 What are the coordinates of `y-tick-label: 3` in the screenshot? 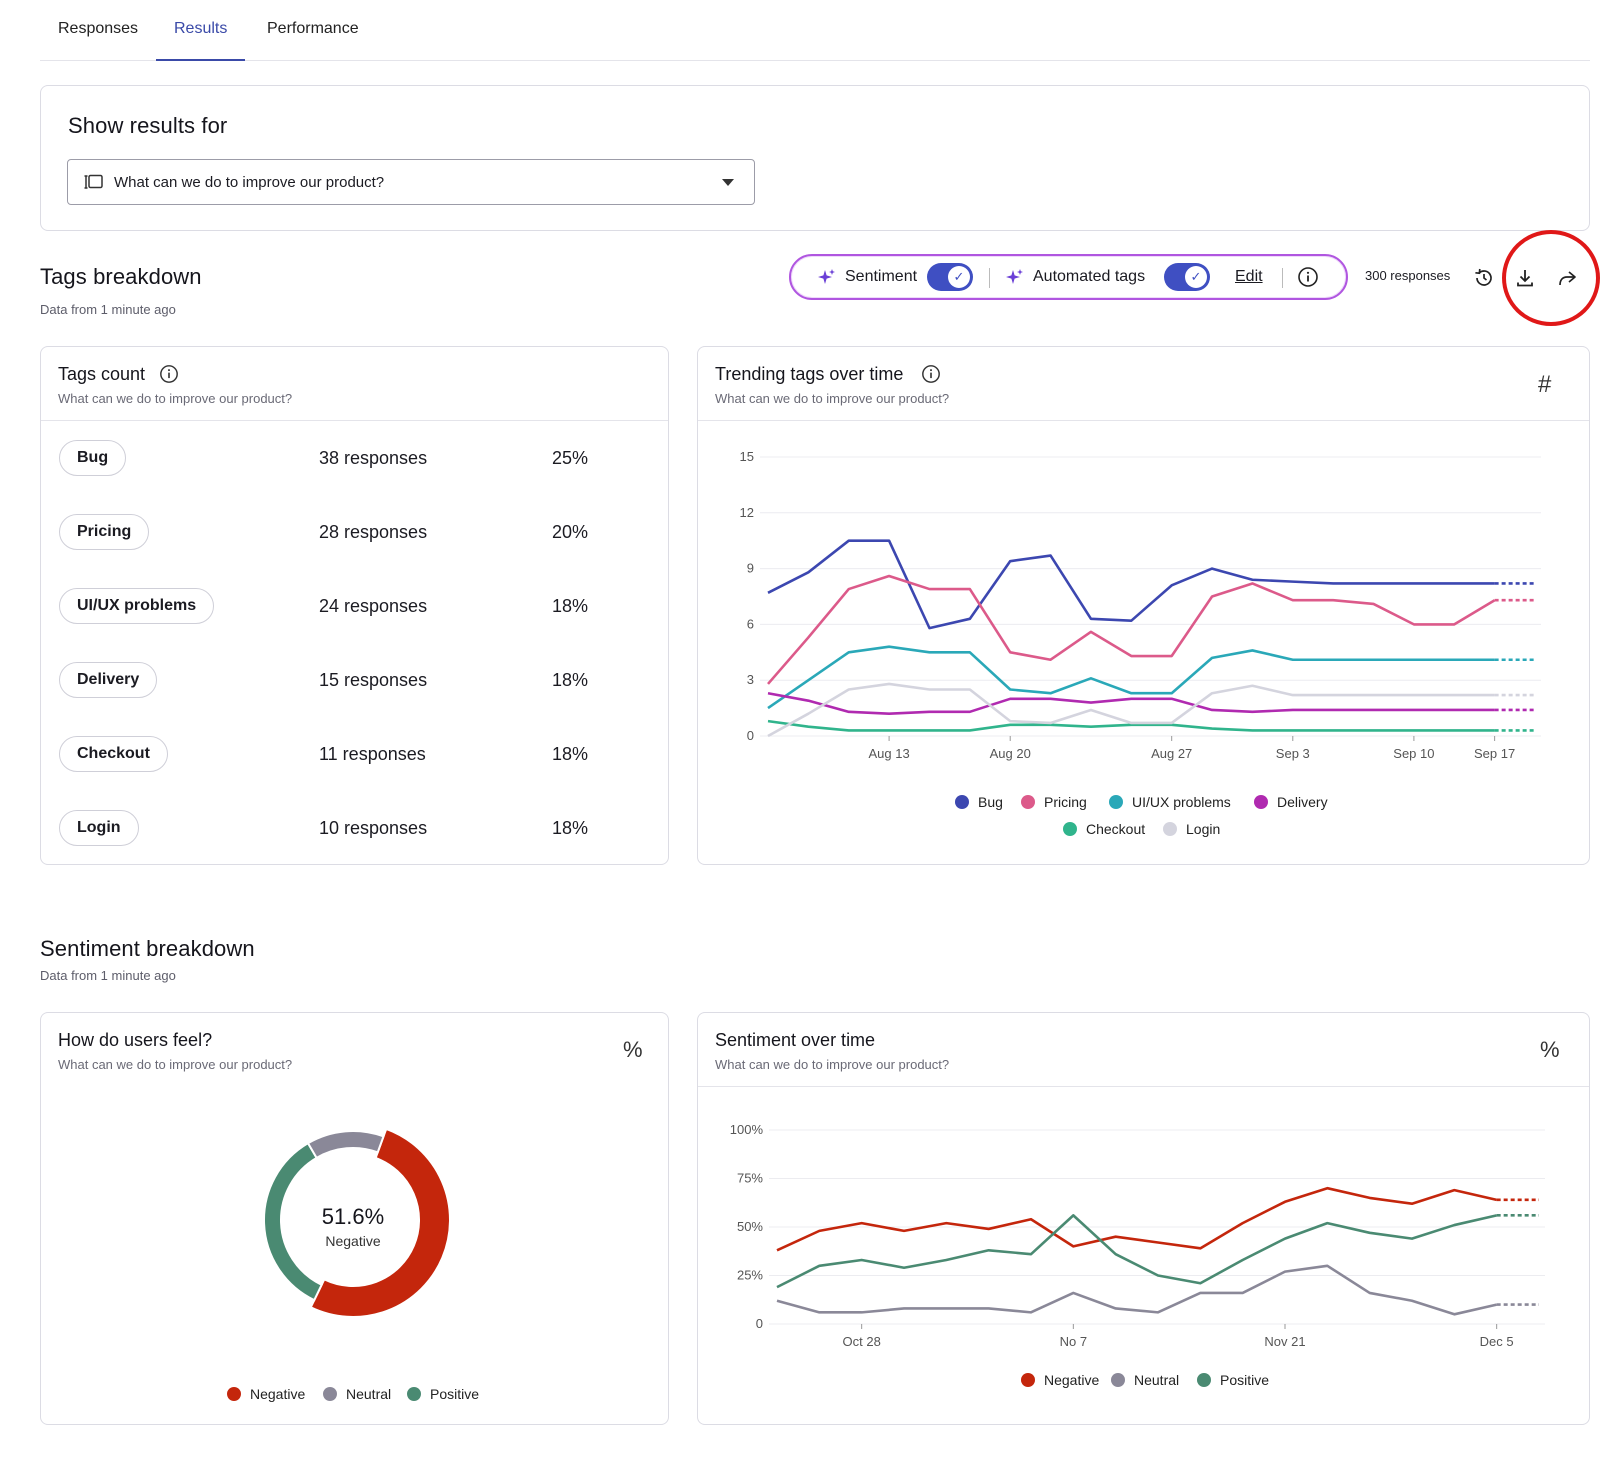 It's located at (750, 679).